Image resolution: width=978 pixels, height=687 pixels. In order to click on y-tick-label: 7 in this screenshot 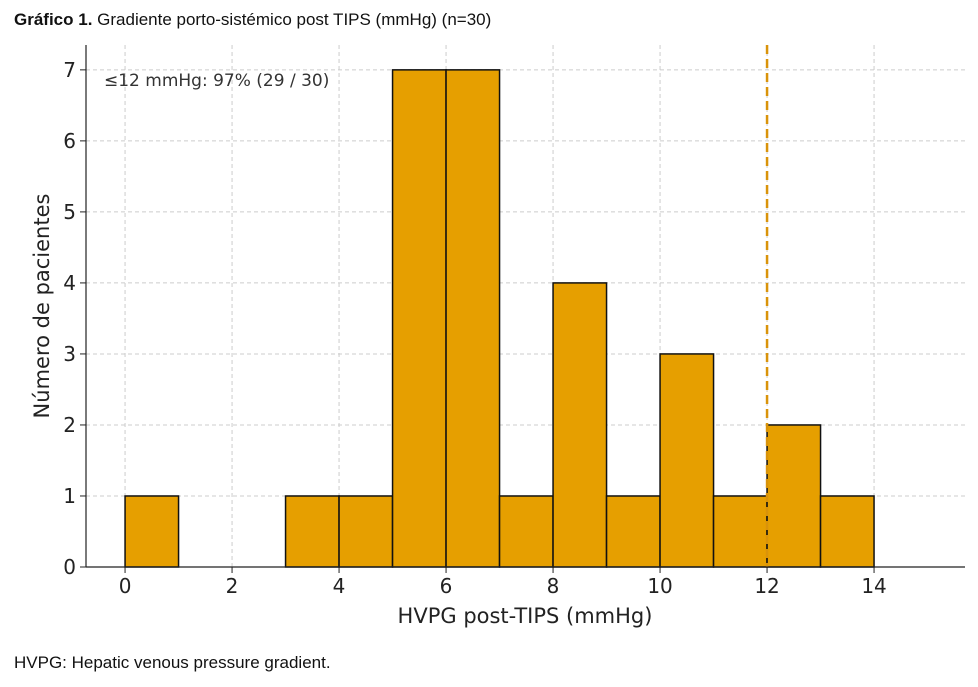, I will do `click(69, 70)`.